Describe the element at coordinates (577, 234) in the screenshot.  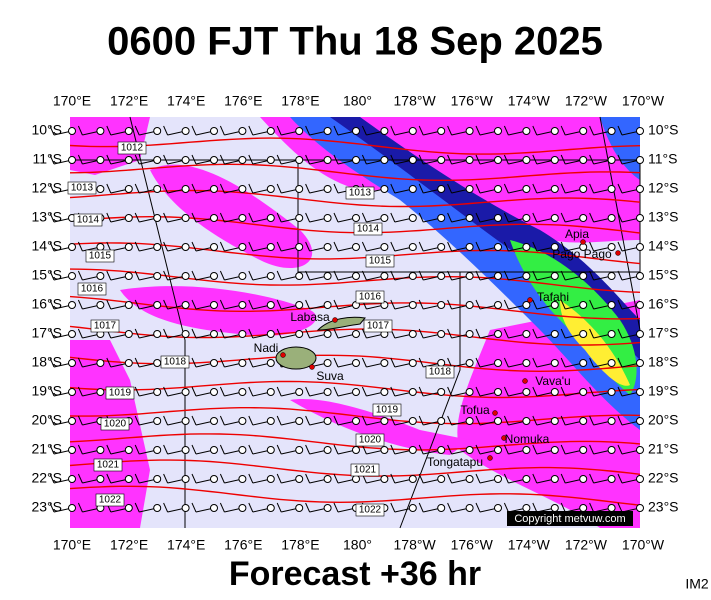
I see `place-name: Apia` at that location.